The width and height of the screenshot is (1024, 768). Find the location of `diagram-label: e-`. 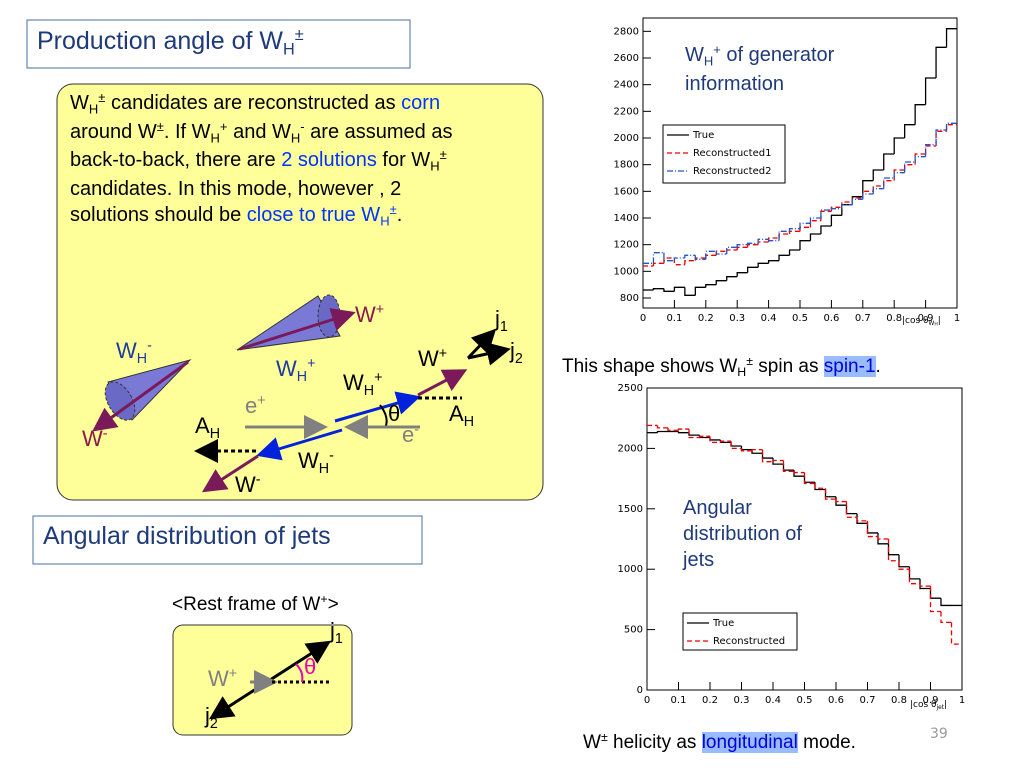

diagram-label: e- is located at coordinates (410, 434).